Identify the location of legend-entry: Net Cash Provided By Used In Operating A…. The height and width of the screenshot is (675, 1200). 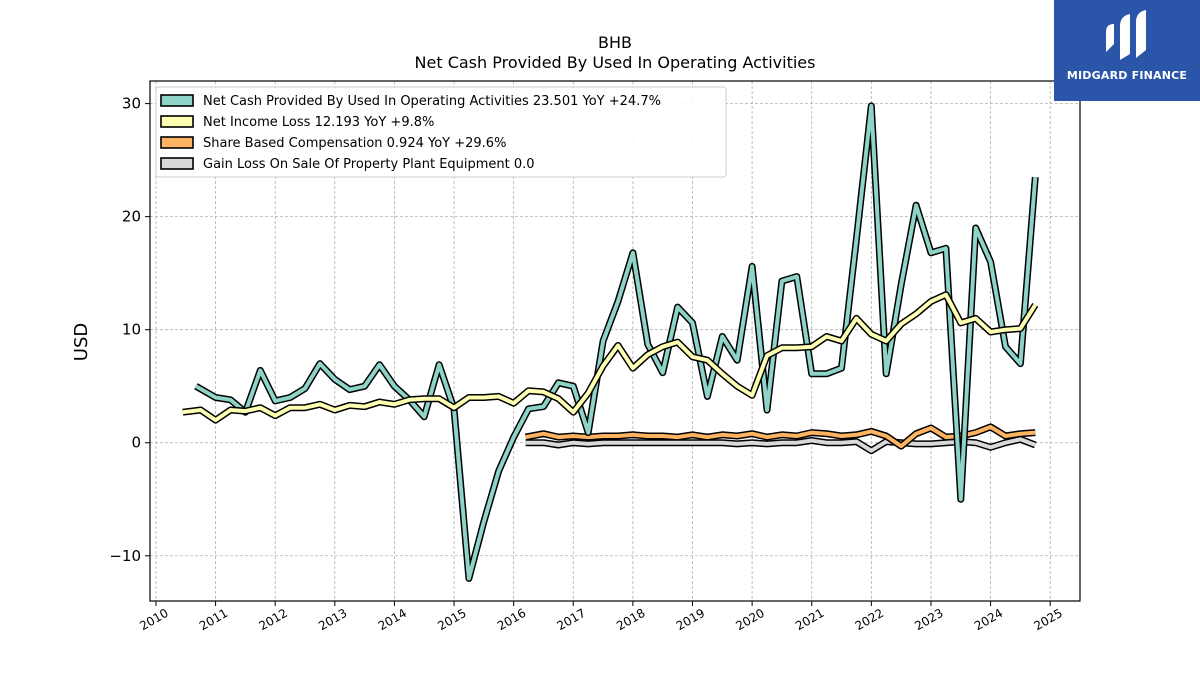
(432, 101).